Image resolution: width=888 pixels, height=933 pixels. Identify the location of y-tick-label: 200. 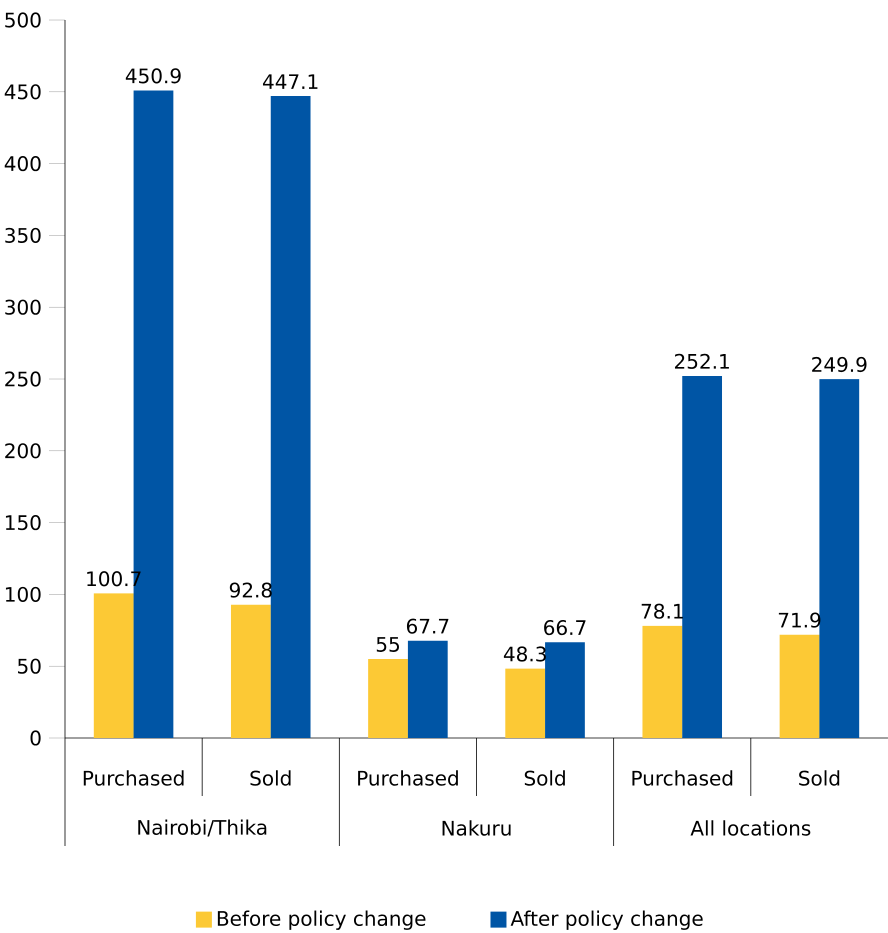
(23, 450).